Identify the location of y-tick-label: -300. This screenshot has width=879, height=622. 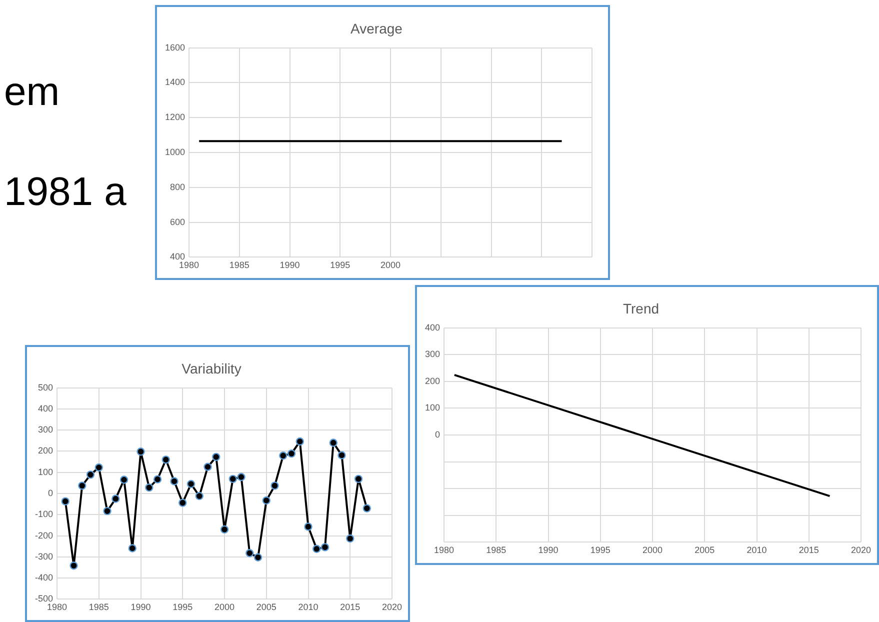
(44, 556).